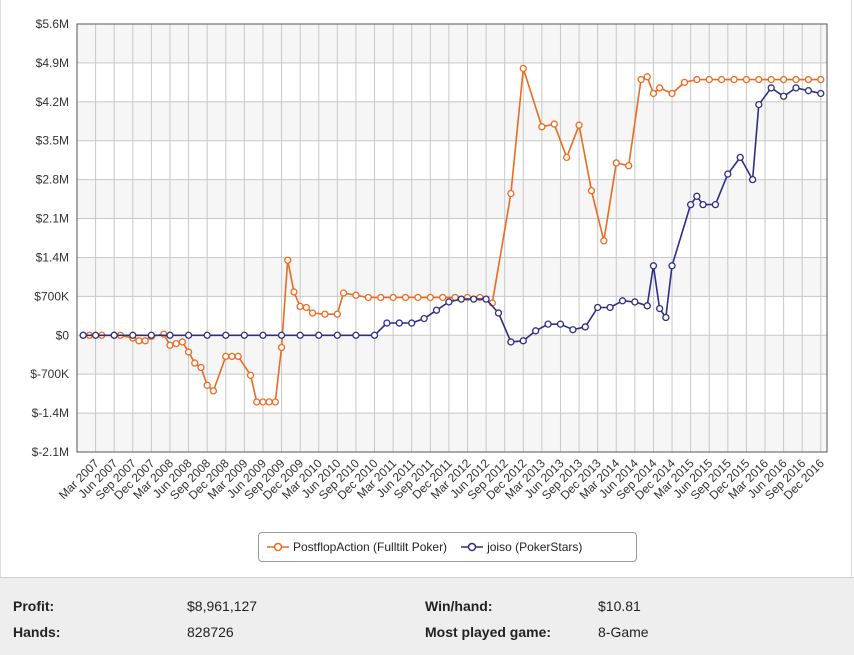  What do you see at coordinates (52, 102) in the screenshot?
I see `y-tick-label: $4.2M` at bounding box center [52, 102].